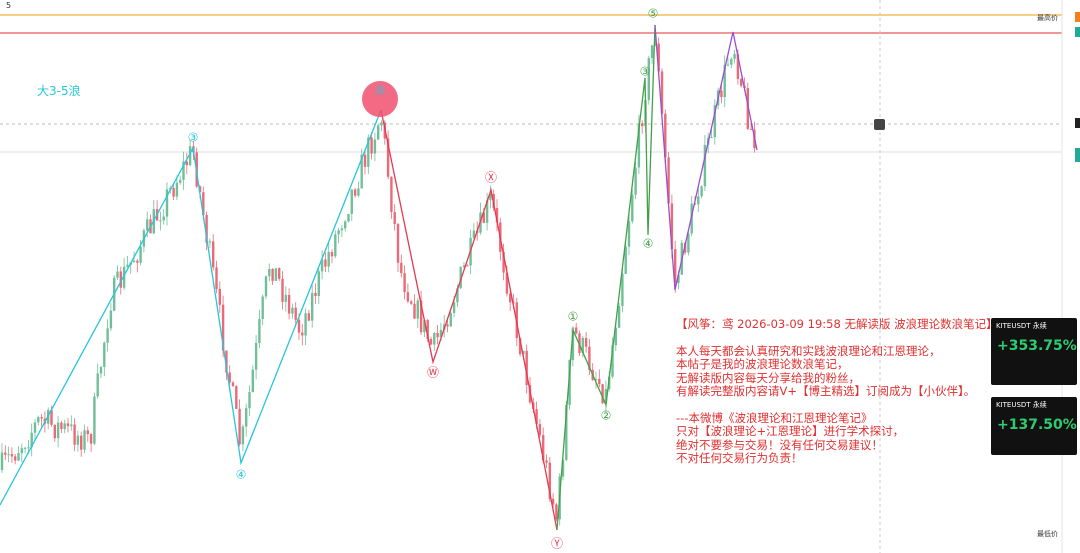  I want to click on card-gain: +353.75%, so click(1037, 346).